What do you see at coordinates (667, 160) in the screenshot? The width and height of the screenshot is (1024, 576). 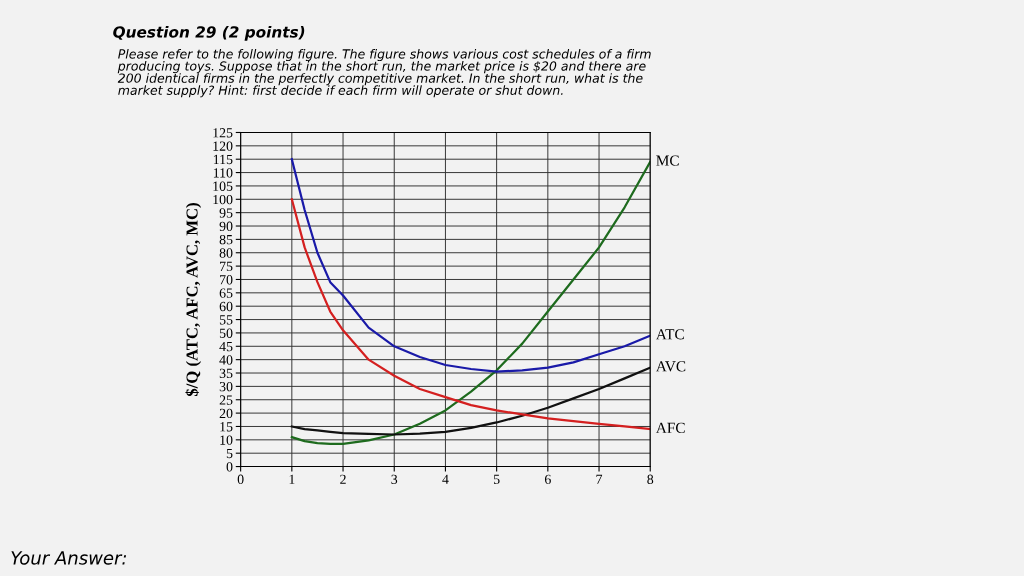 I see `series-label: MC` at bounding box center [667, 160].